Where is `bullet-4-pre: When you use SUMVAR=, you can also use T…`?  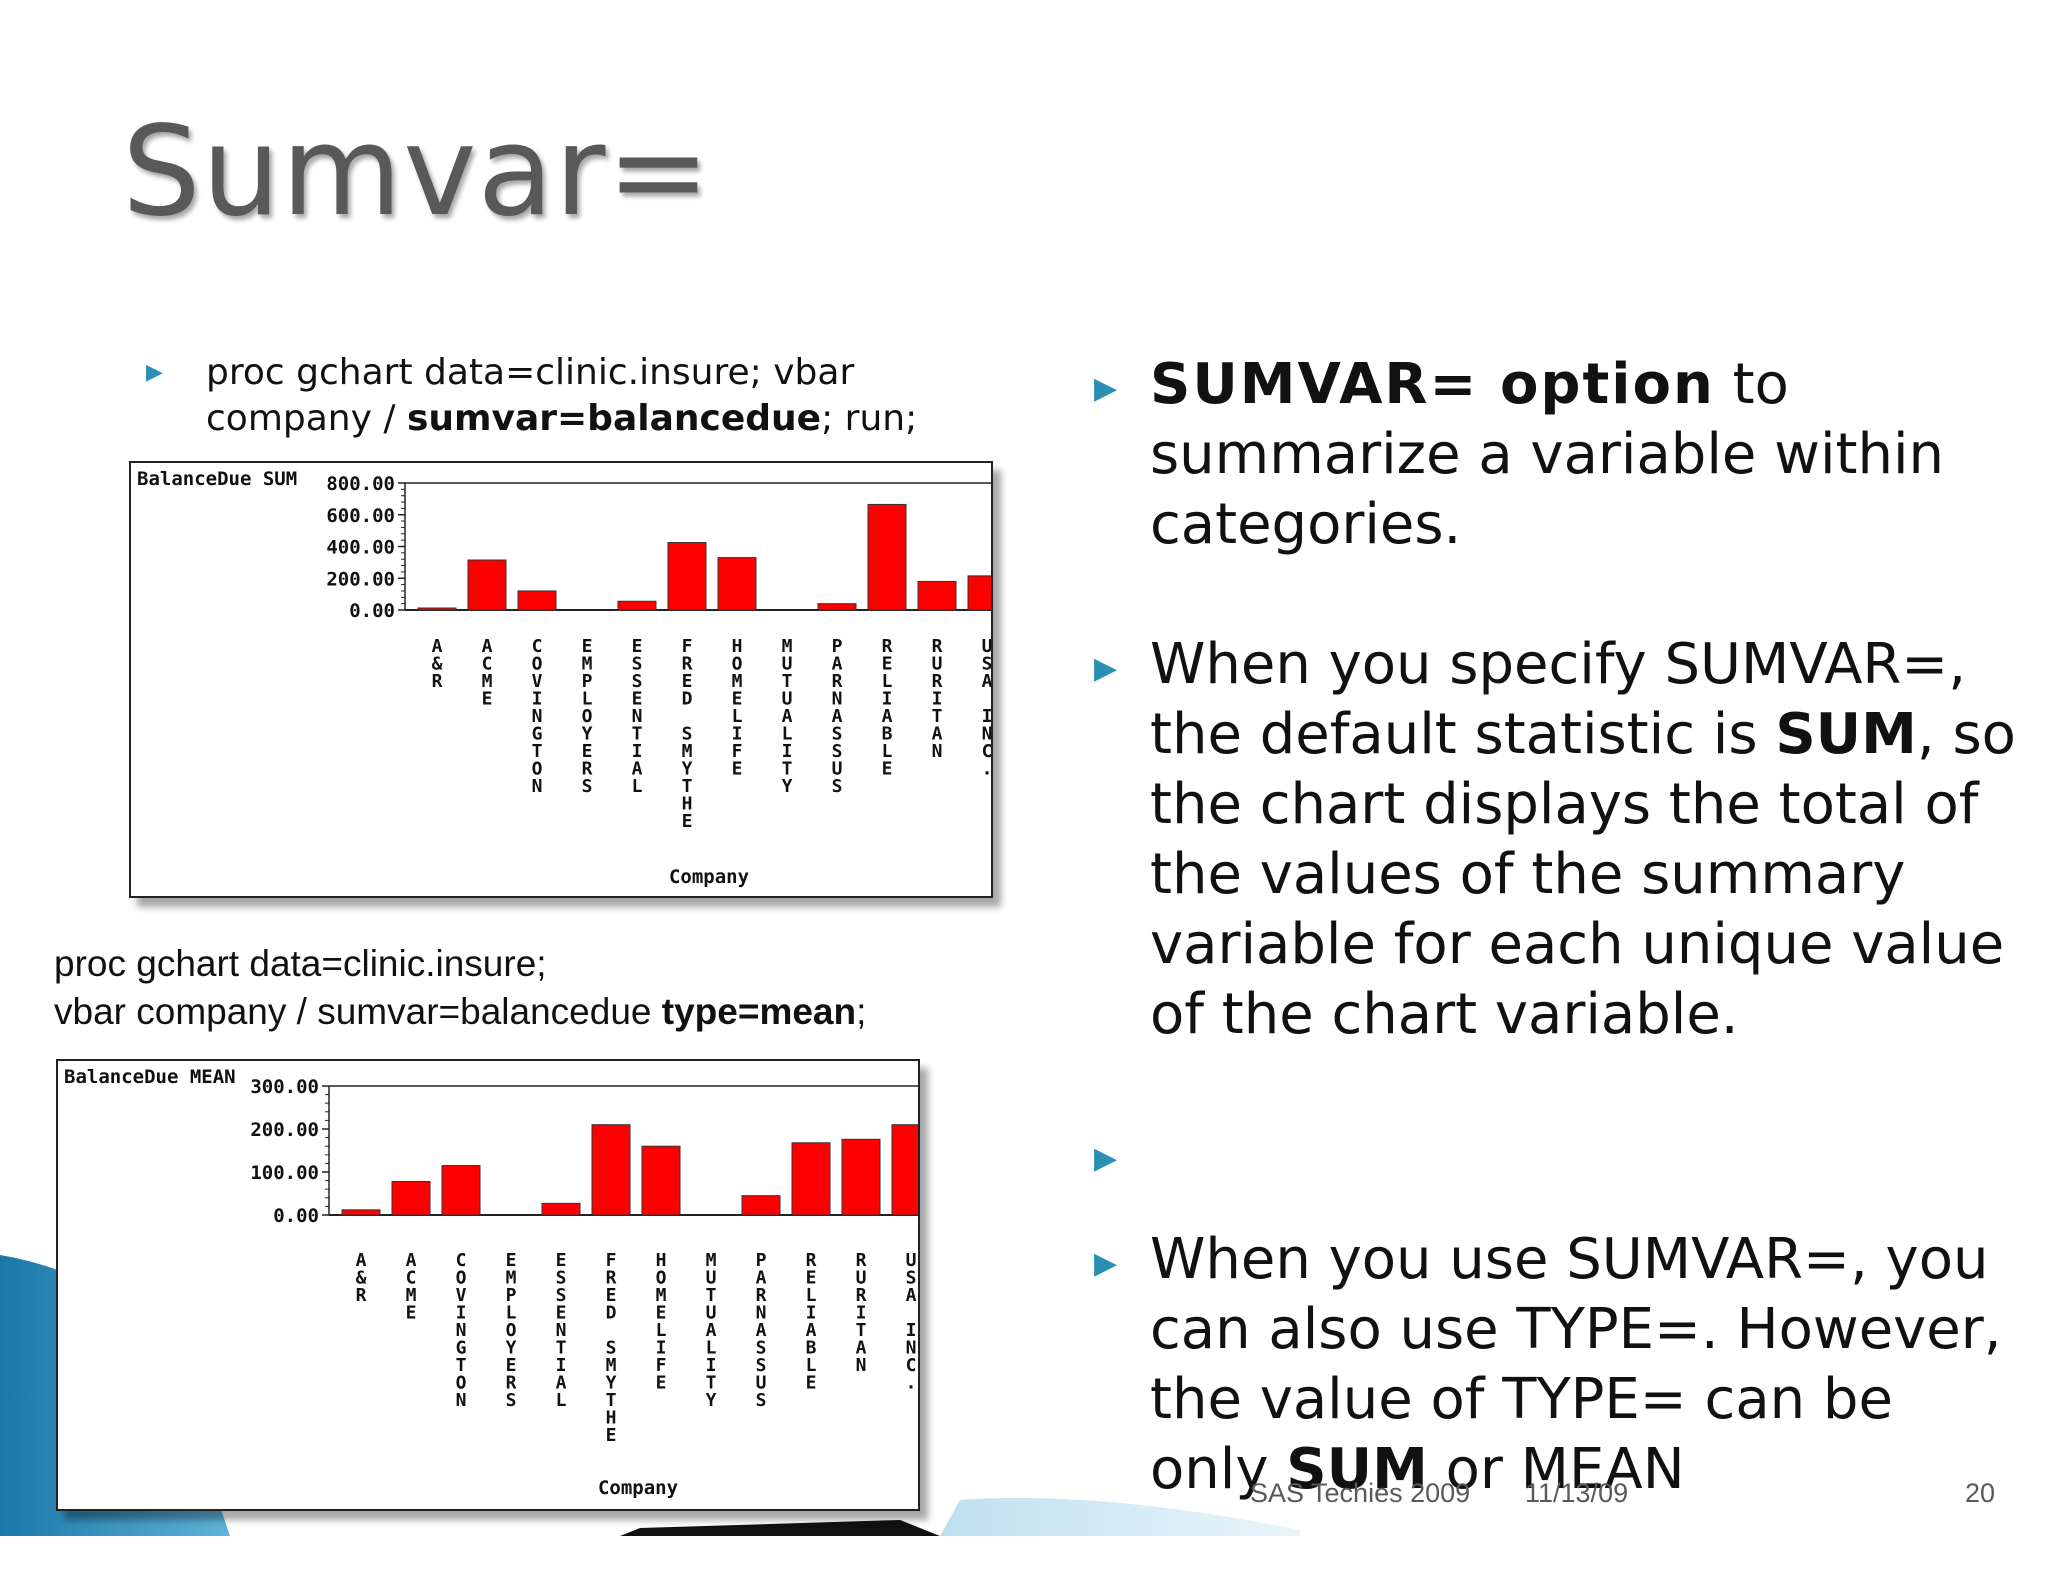 bullet-4-pre: When you use SUMVAR=, you can also use T… is located at coordinates (1576, 1364).